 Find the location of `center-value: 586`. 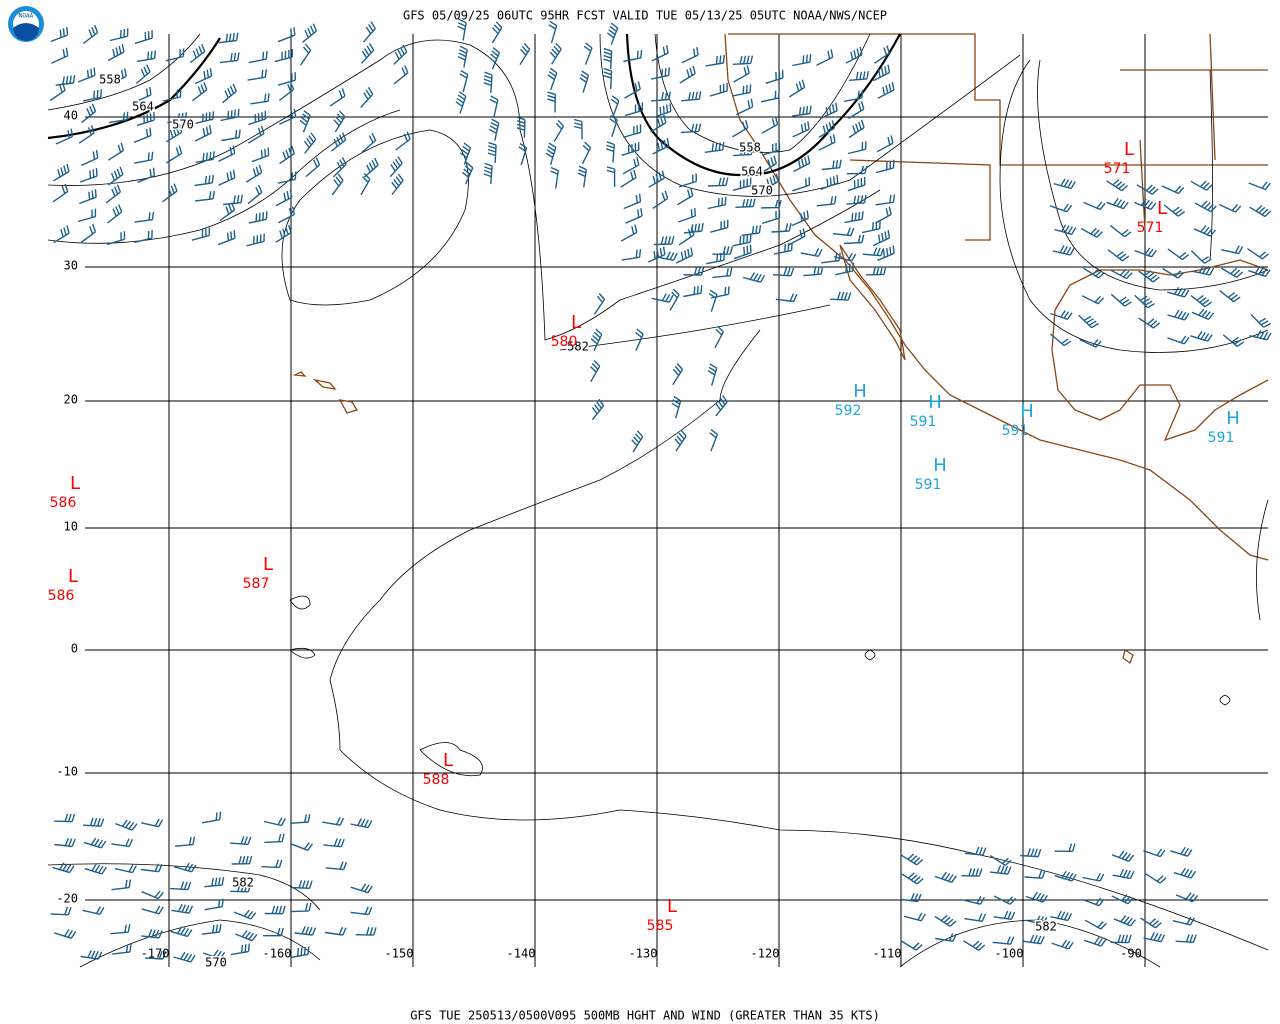

center-value: 586 is located at coordinates (63, 503).